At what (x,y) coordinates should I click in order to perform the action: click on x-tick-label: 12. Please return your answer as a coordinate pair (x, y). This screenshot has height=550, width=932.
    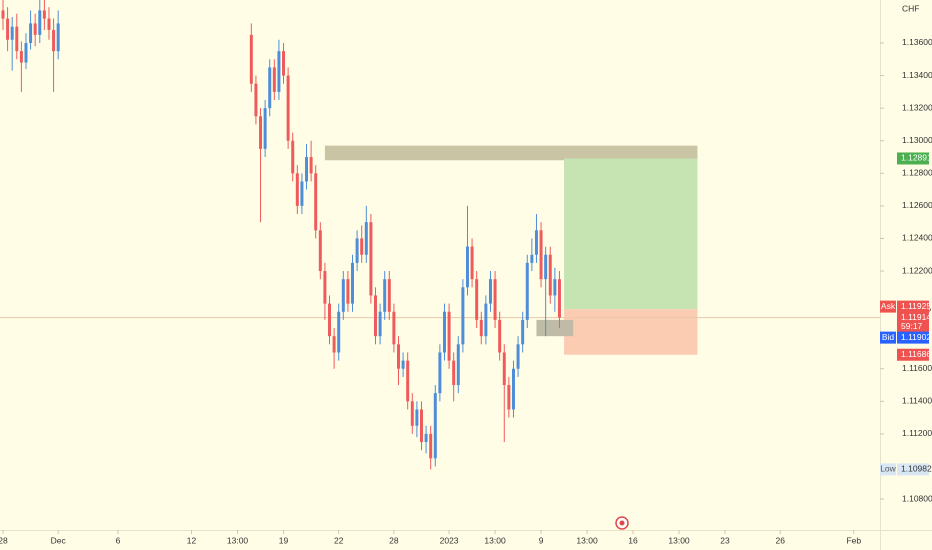
    Looking at the image, I should click on (192, 540).